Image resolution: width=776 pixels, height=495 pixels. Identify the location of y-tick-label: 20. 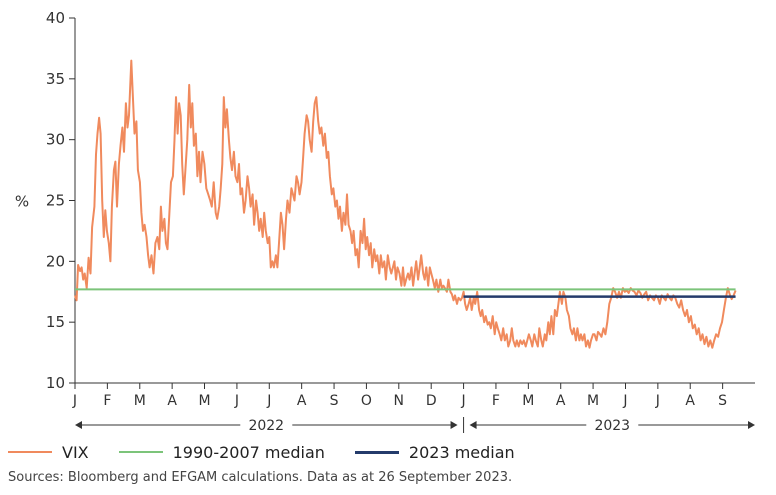
(55, 261).